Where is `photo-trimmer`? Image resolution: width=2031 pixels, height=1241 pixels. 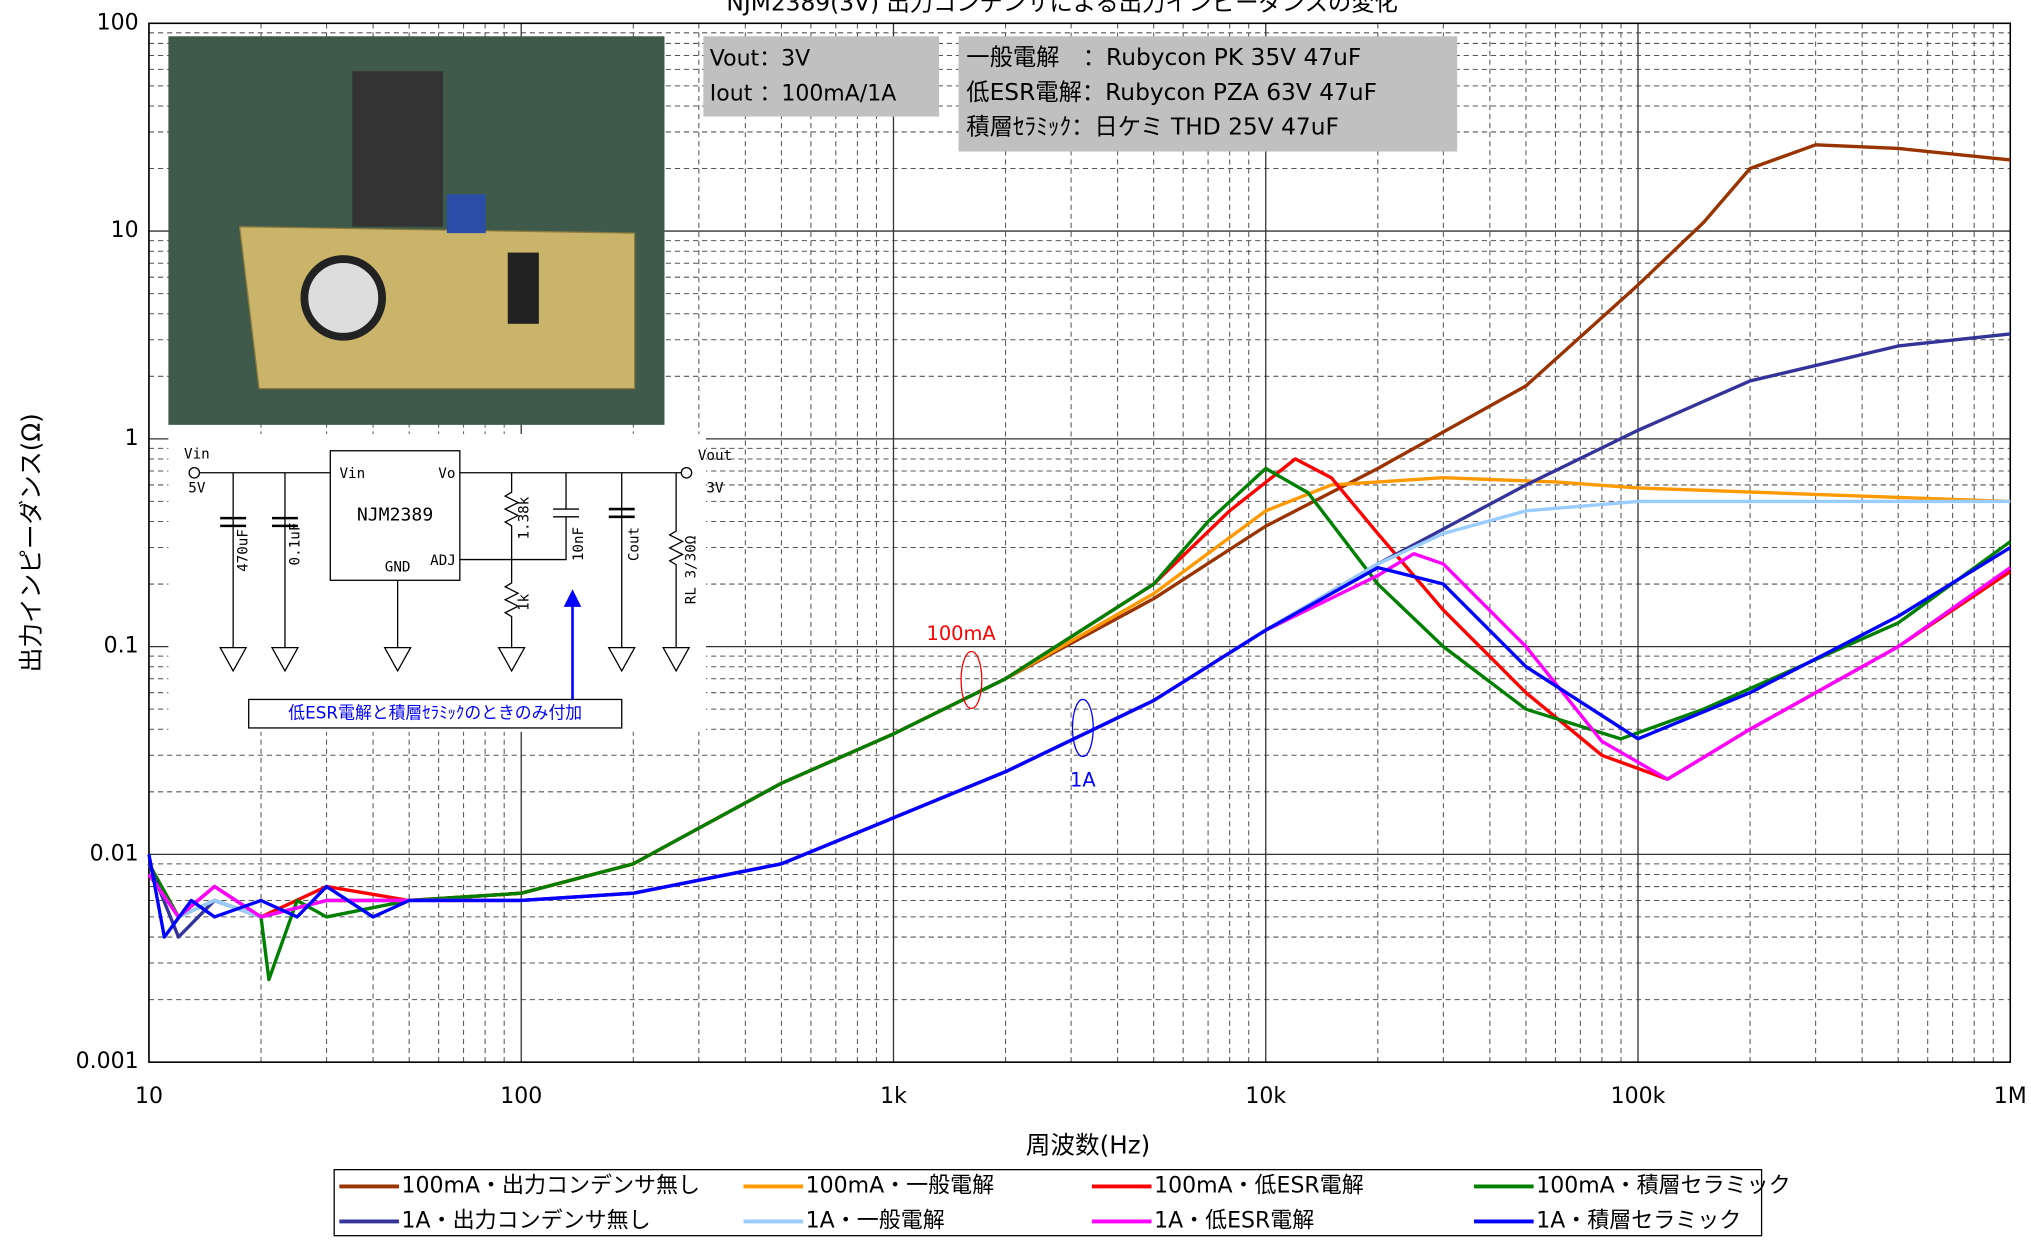
photo-trimmer is located at coordinates (466, 214).